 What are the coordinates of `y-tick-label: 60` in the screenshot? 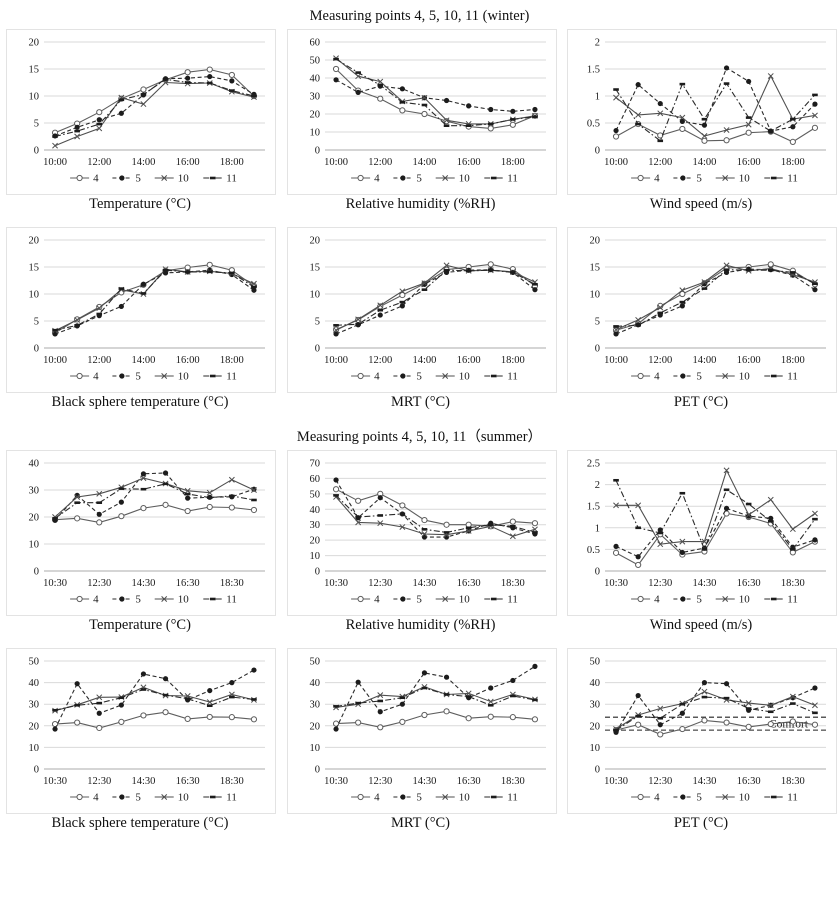 It's located at (314, 43).